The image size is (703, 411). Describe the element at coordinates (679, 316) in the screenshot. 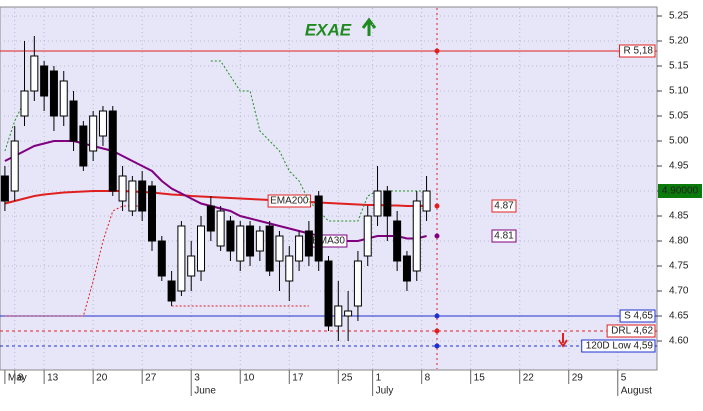

I see `y-tick-label: 4.65` at that location.